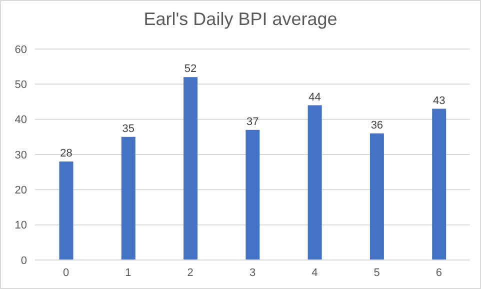 Image resolution: width=481 pixels, height=289 pixels. I want to click on y-tick-label: 10, so click(20, 226).